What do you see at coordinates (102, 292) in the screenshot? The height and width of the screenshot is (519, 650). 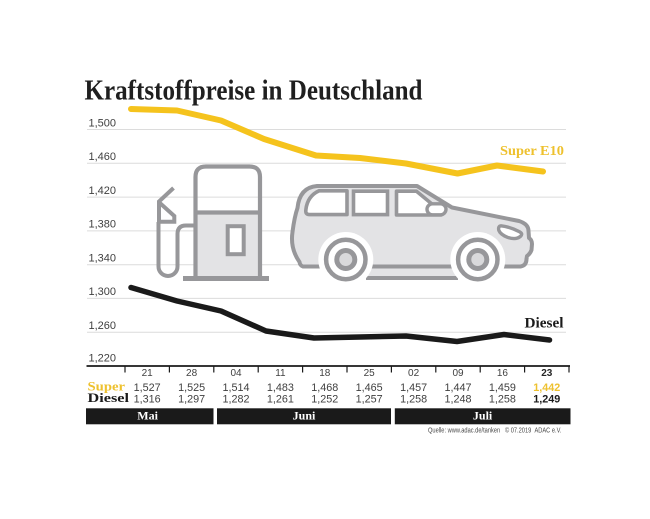 I see `svg-text: 1,300` at bounding box center [102, 292].